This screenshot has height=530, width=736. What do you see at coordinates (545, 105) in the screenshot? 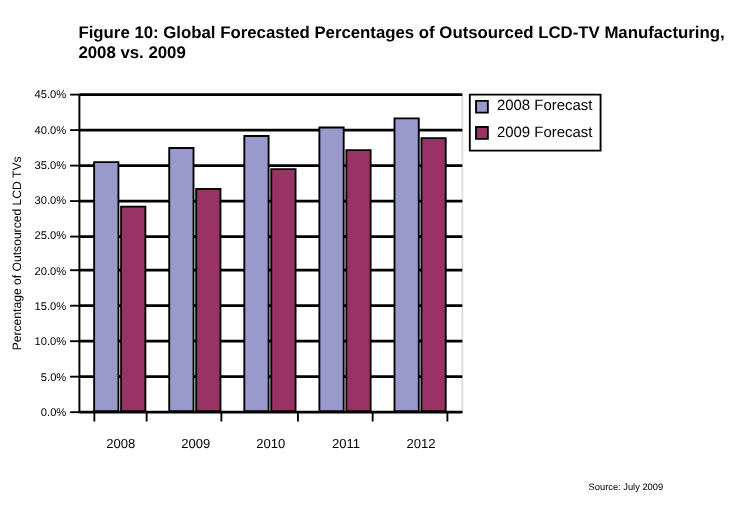
I see `legend-label: 2008 Forecast` at bounding box center [545, 105].